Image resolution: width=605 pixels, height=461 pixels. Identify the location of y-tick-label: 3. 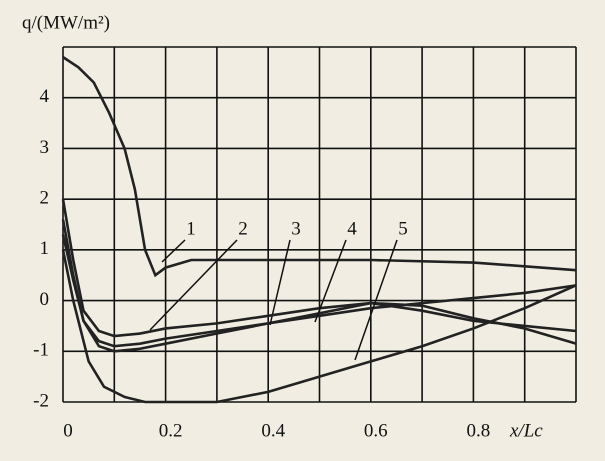
(45, 147).